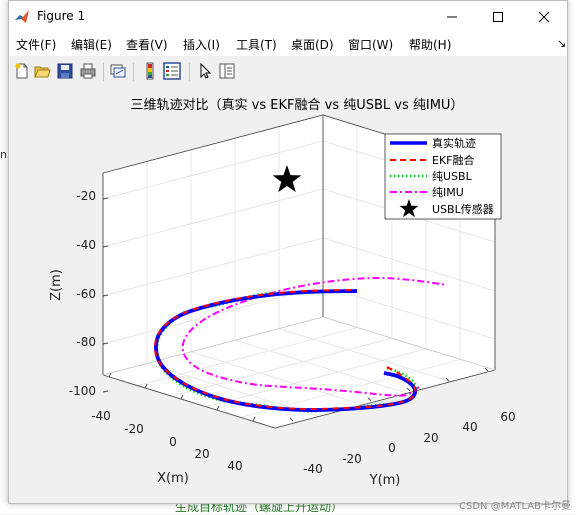 This screenshot has width=576, height=515. What do you see at coordinates (452, 176) in the screenshot?
I see `legend-label-usbl: 纯USBL` at bounding box center [452, 176].